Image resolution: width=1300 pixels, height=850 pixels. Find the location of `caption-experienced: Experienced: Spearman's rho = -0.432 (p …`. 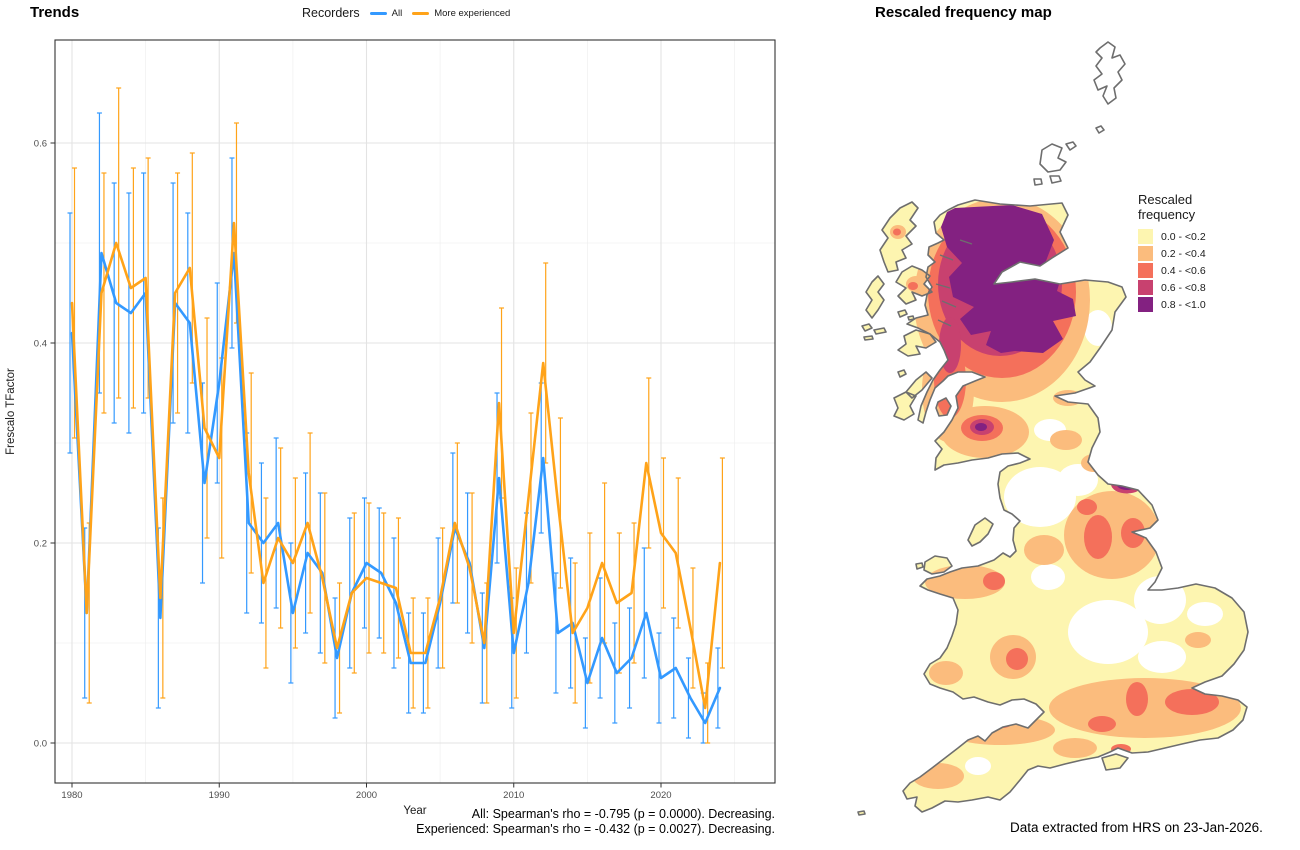

caption-experienced: Experienced: Spearman's rho = -0.432 (p … is located at coordinates (595, 829).